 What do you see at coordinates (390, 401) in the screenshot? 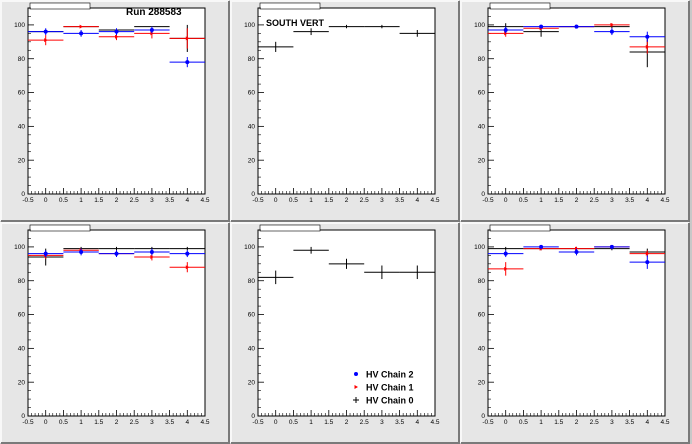
I see `legend-label: HV Chain 0` at bounding box center [390, 401].